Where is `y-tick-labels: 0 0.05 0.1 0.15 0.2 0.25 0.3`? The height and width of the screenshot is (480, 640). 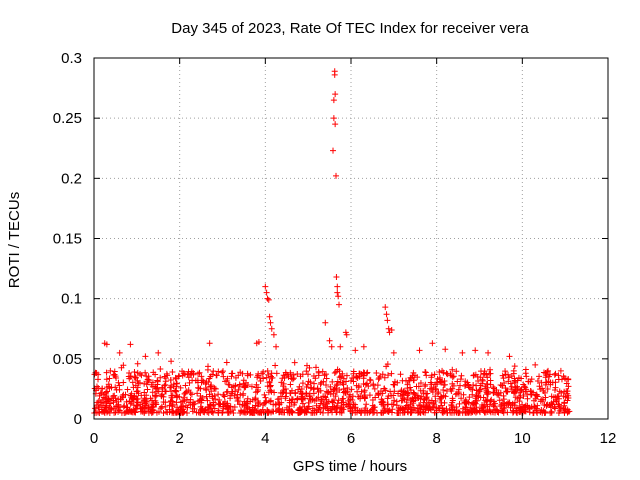 y-tick-labels: 0 0.05 0.1 0.15 0.2 0.25 0.3 is located at coordinates (67, 239).